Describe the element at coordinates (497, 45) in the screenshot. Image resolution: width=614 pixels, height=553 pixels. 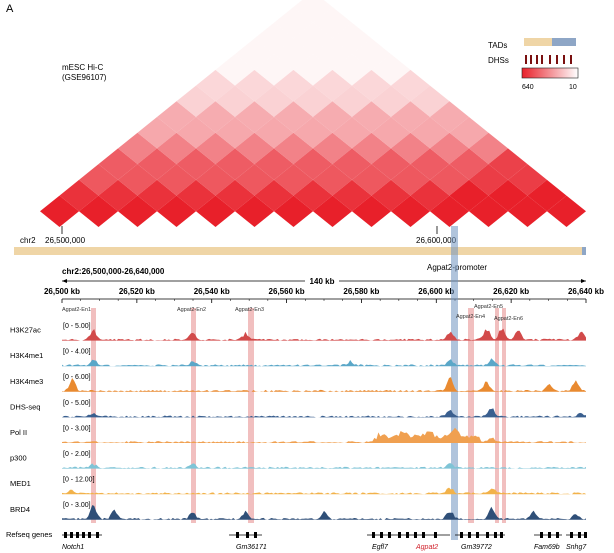
I see `legend-tads-label: TADs` at that location.